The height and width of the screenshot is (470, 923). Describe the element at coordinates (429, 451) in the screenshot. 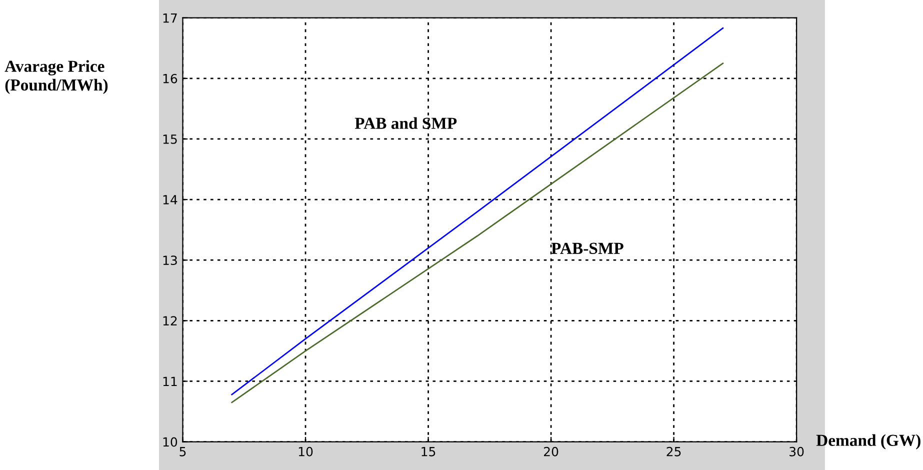

I see `x-tick-label: 15` at that location.